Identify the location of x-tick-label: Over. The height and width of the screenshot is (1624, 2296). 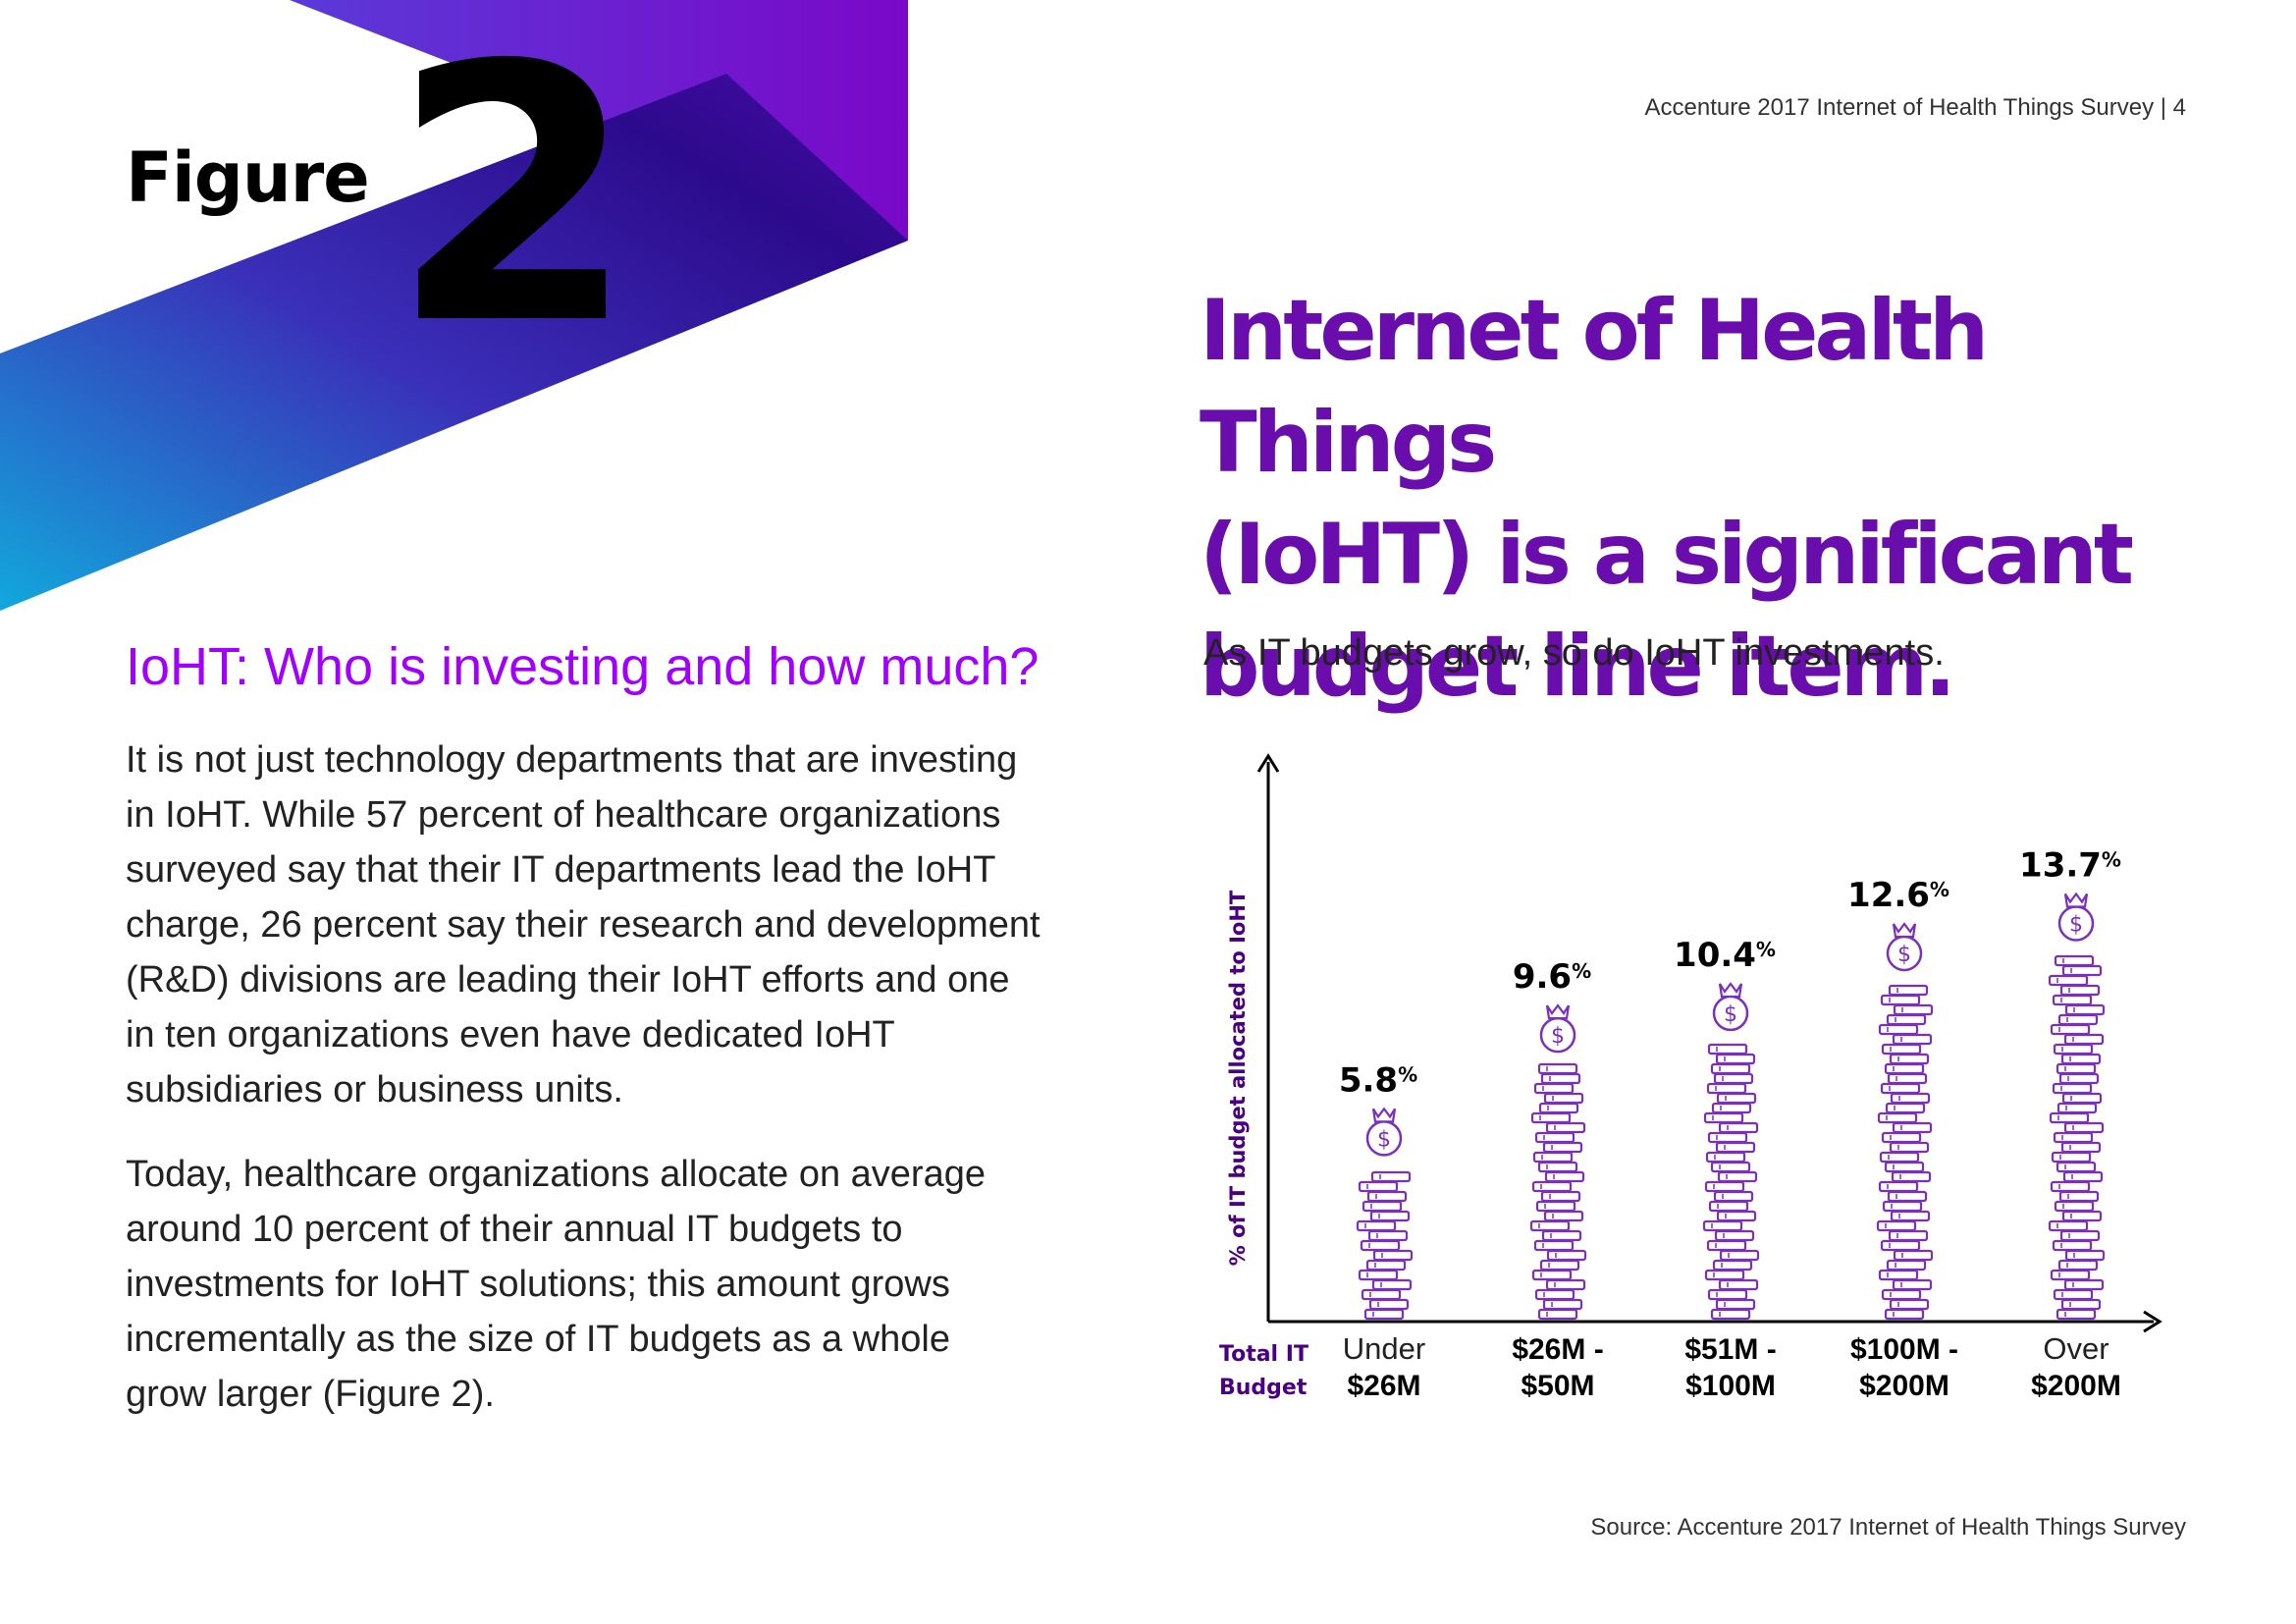
(2076, 1348).